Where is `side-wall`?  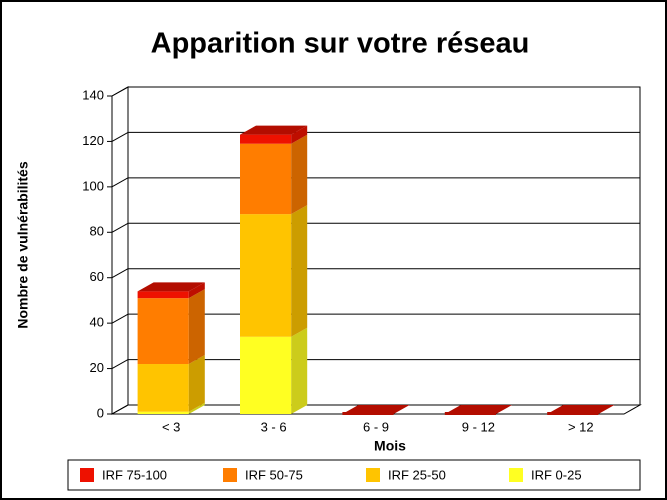
side-wall is located at coordinates (120, 250).